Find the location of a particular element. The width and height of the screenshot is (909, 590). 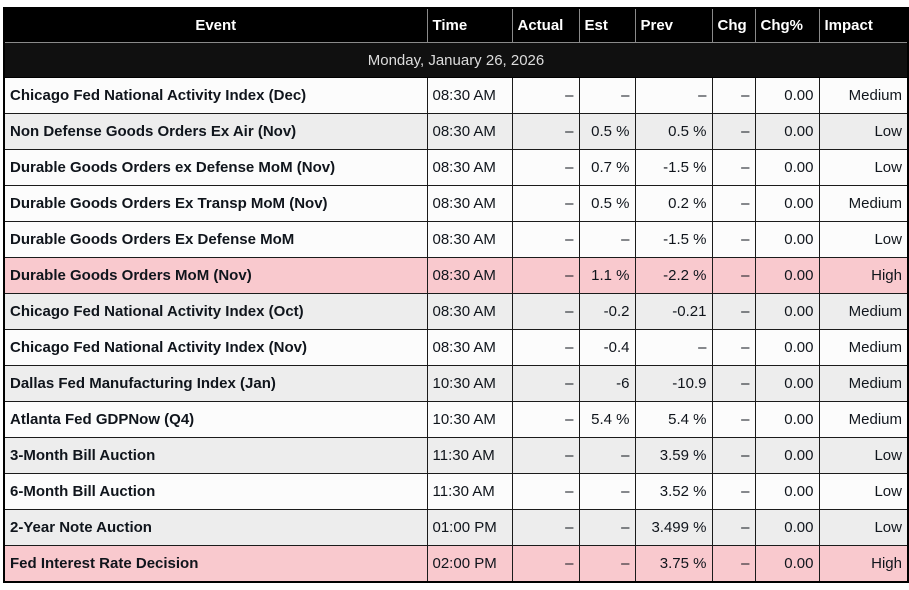

date-header: Monday, January 26, 2026 is located at coordinates (456, 60).